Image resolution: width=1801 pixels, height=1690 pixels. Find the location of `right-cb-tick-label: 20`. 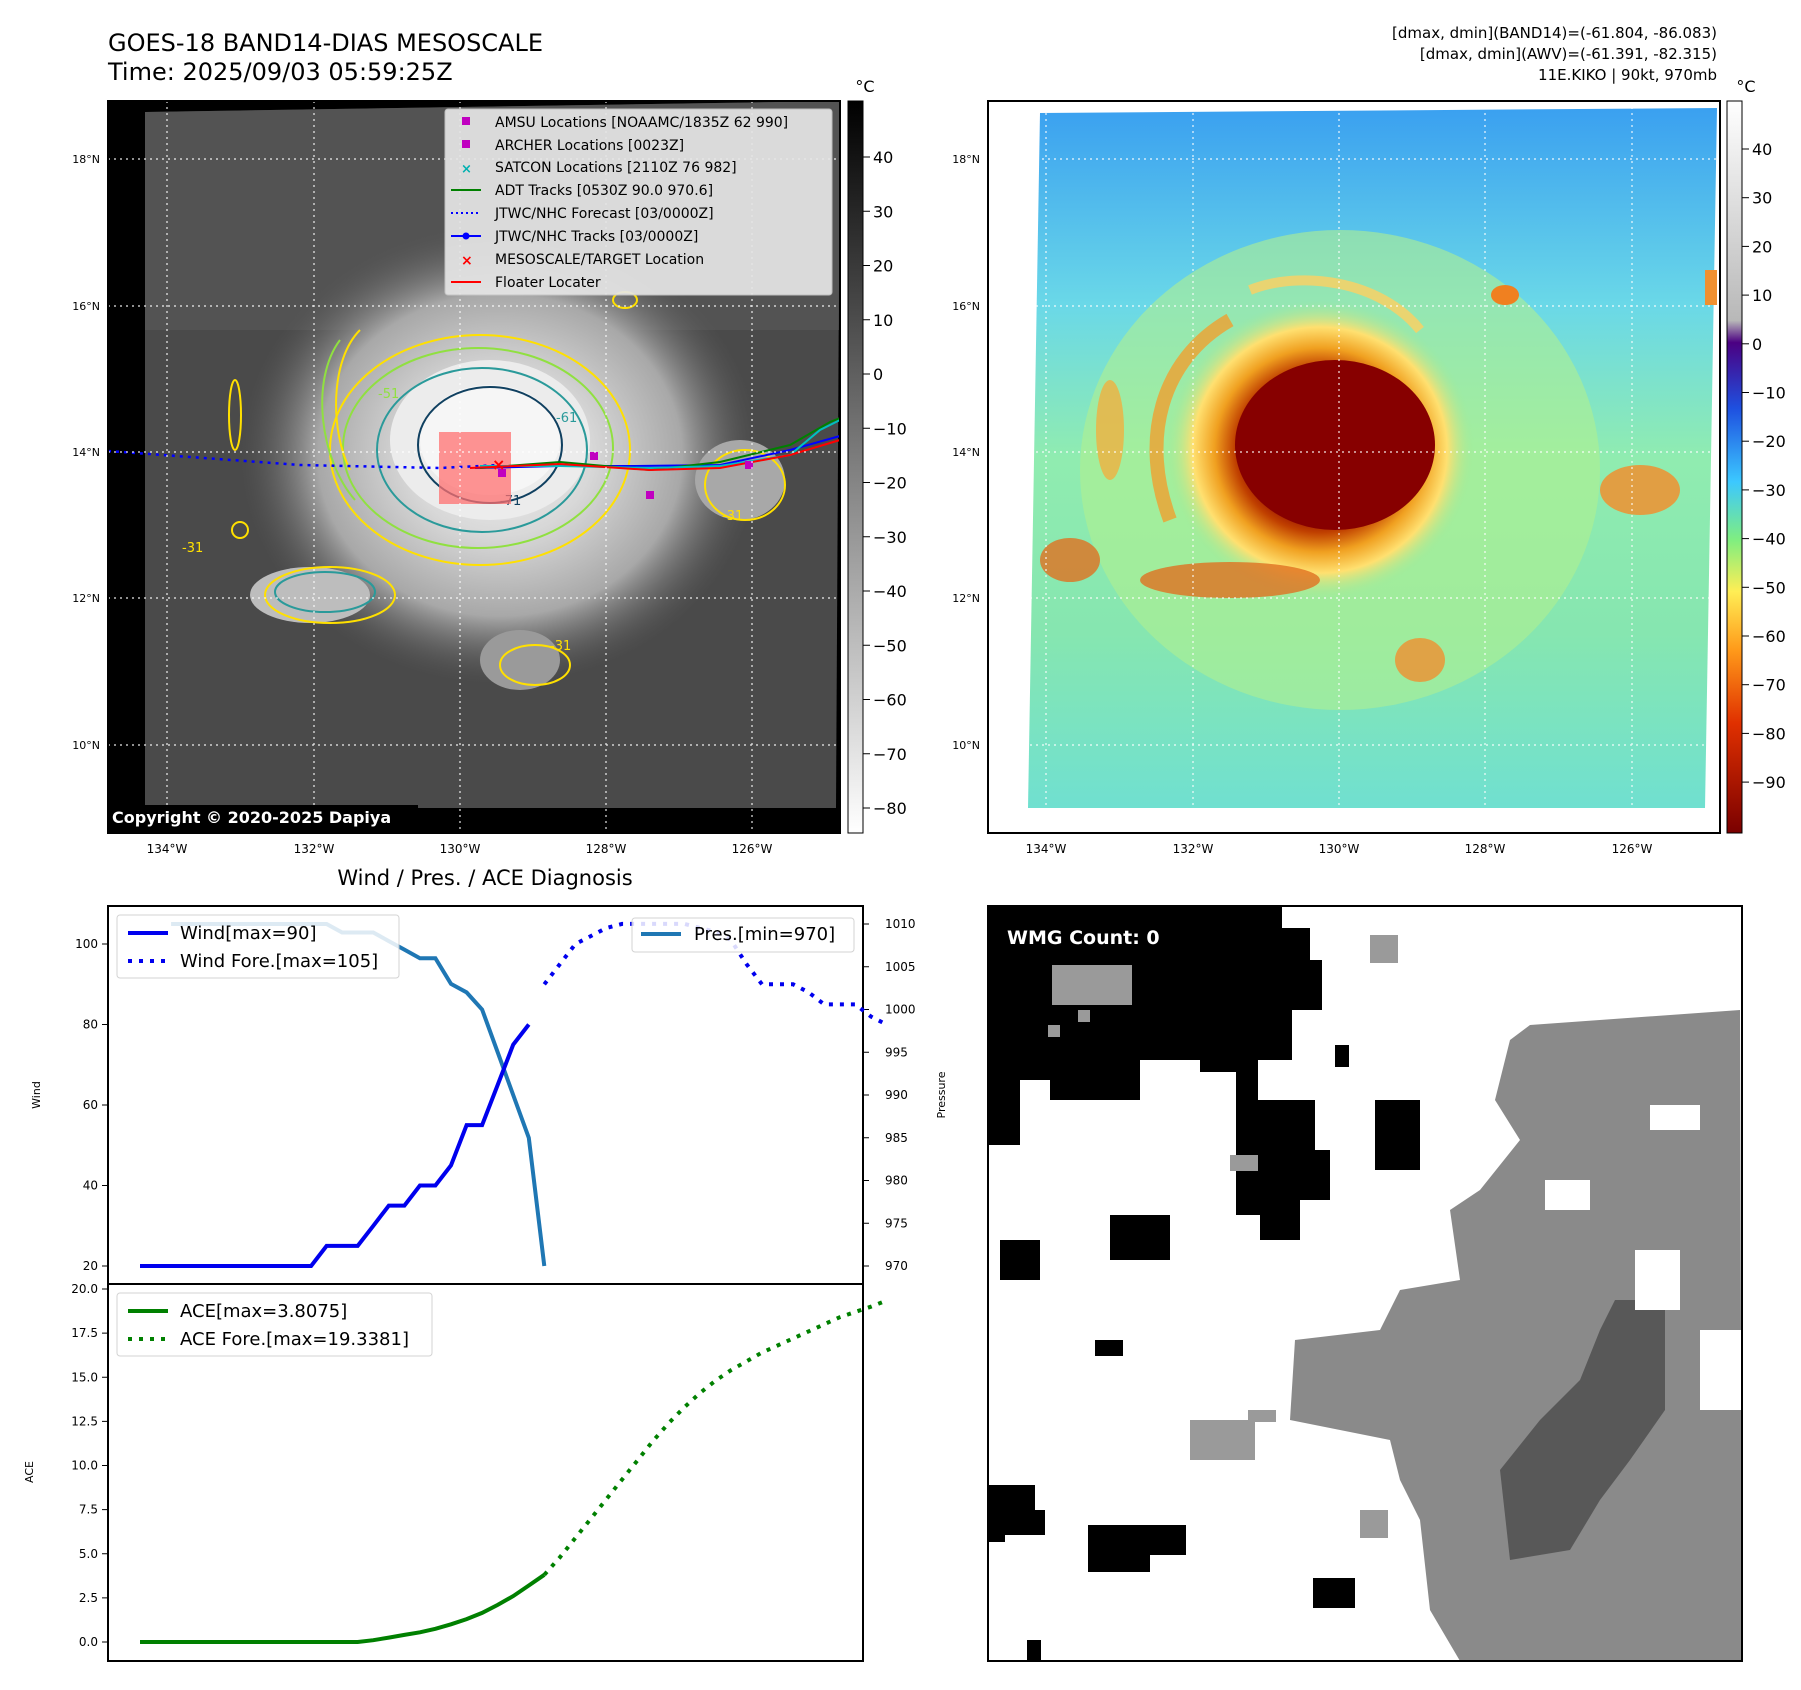

right-cb-tick-label: 20 is located at coordinates (1762, 246).